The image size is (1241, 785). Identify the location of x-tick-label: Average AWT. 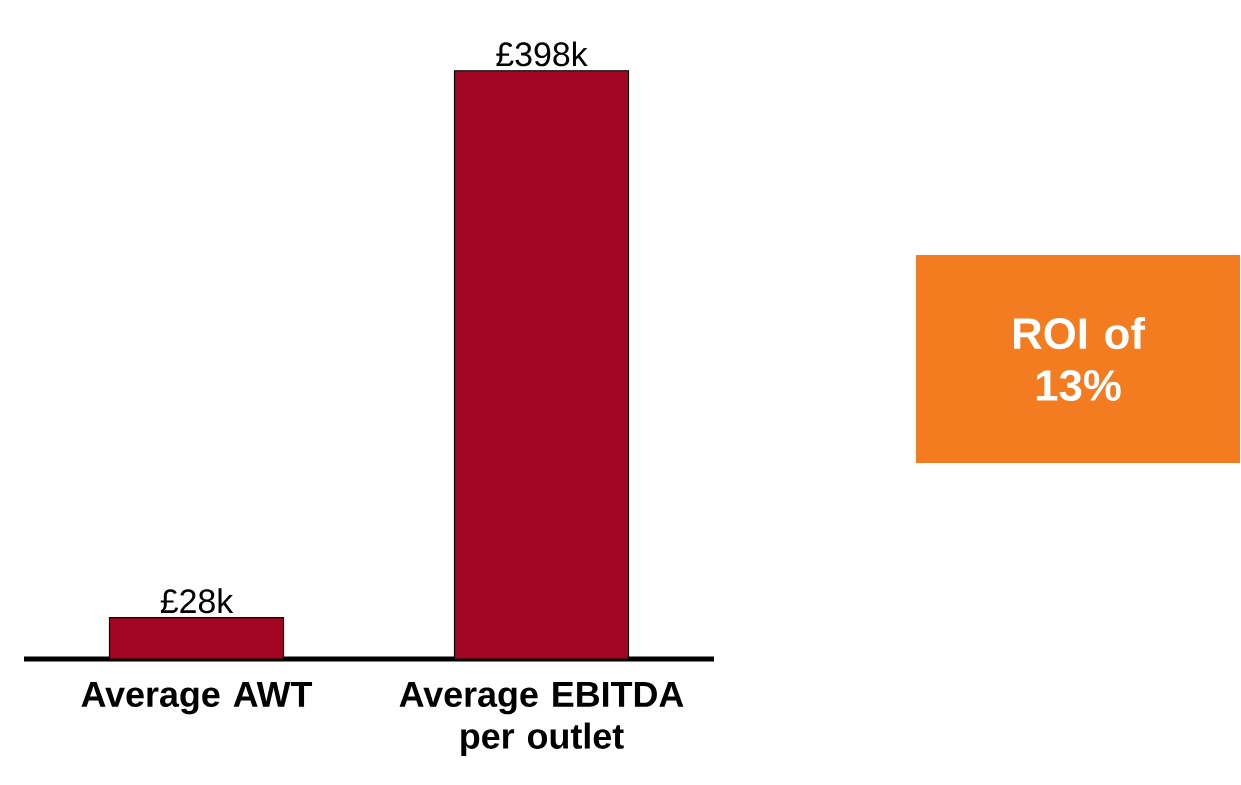
(197, 698).